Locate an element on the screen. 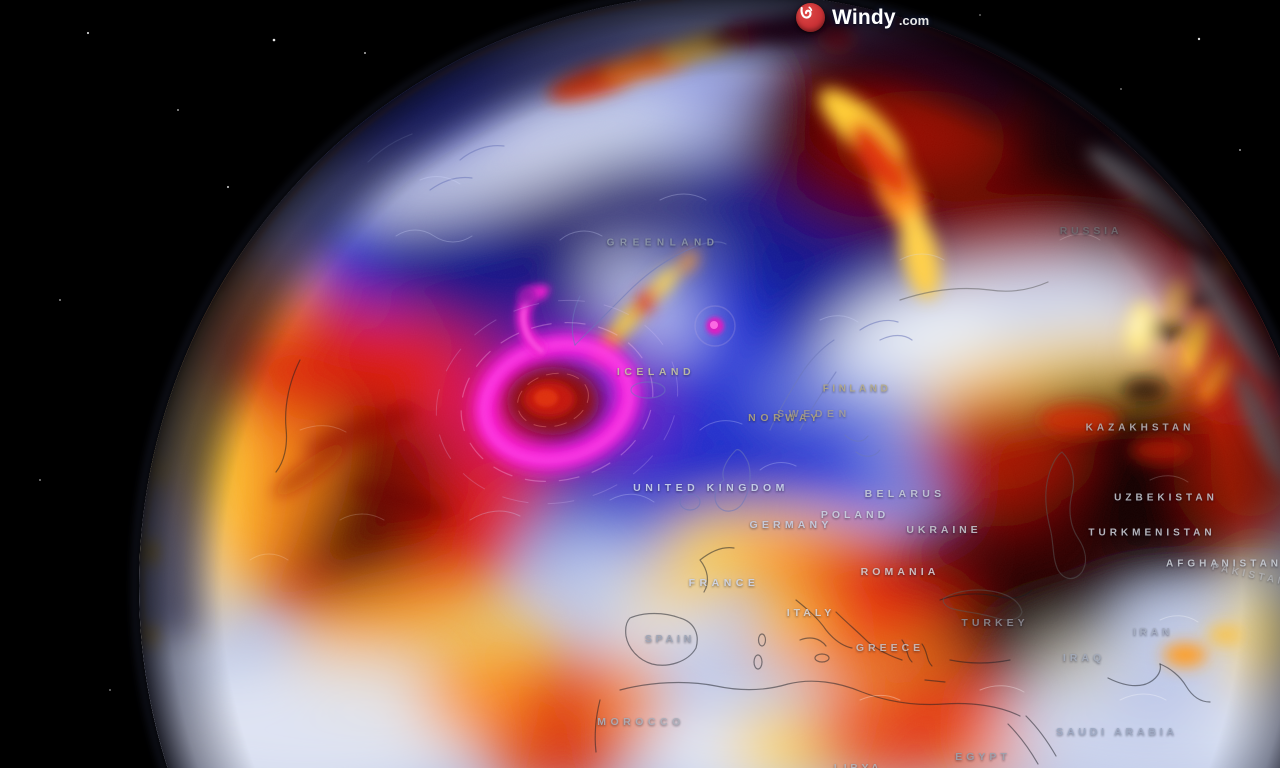 The height and width of the screenshot is (768, 1280). windy-logo-text: Windy is located at coordinates (864, 17).